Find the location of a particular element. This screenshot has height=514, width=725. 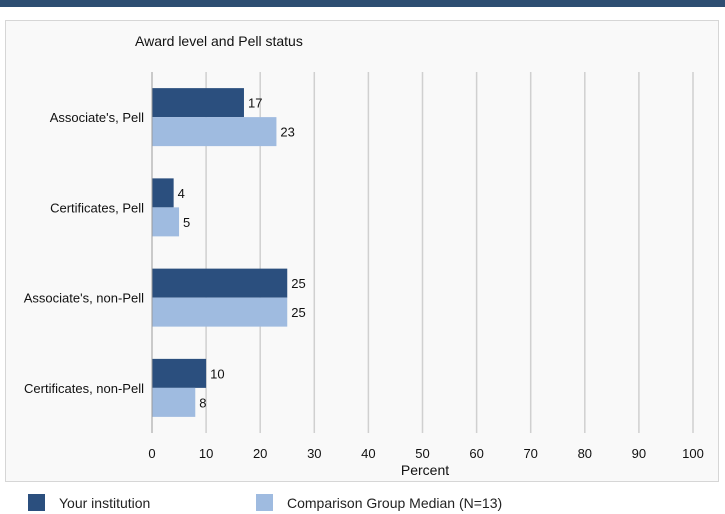

legend-label: Your institution is located at coordinates (105, 502).